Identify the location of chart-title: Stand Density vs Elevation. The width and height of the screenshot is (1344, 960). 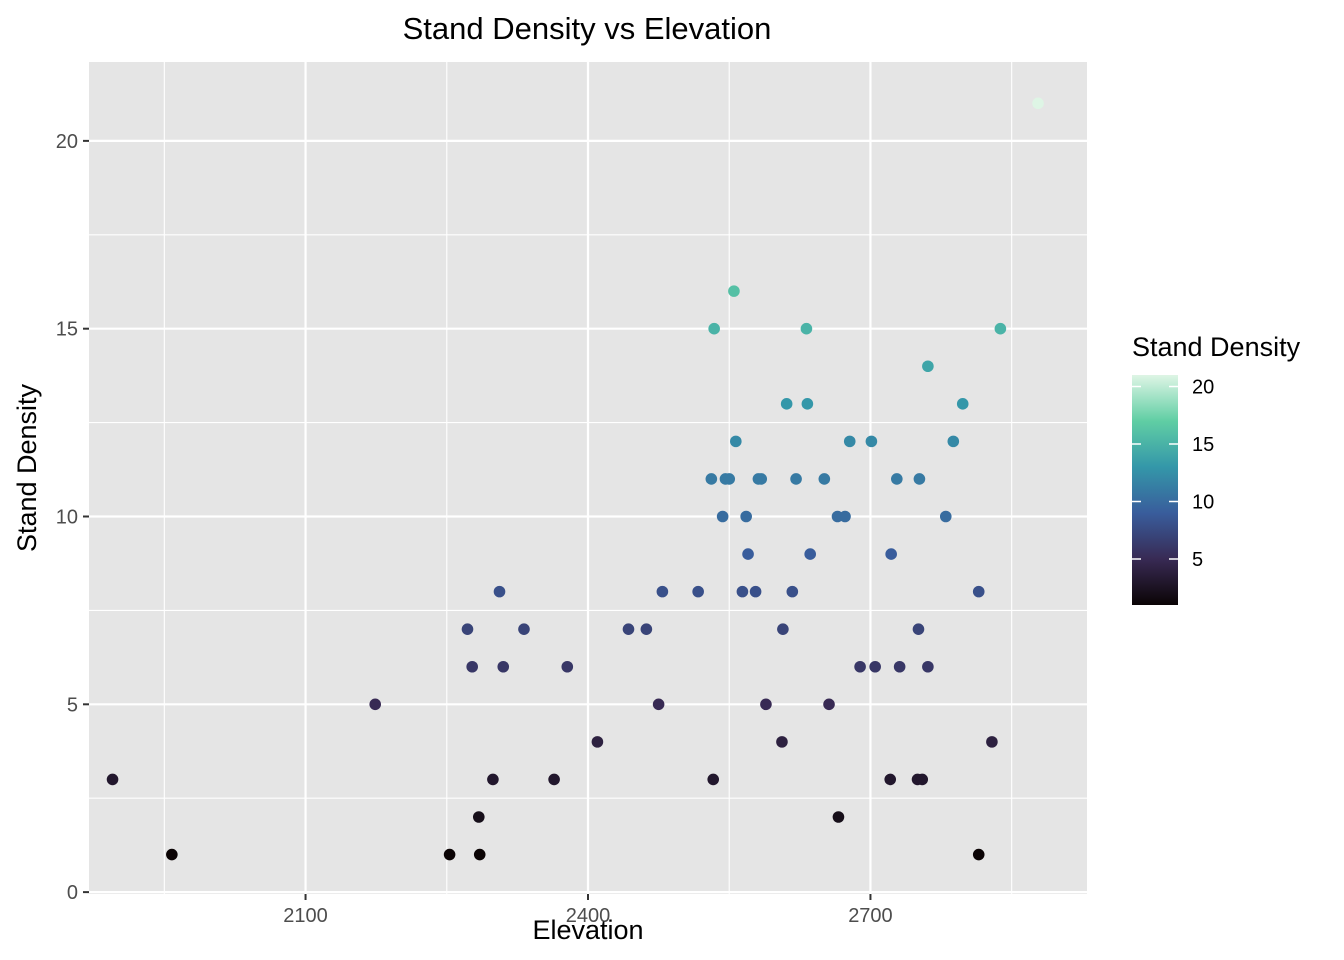
(587, 28).